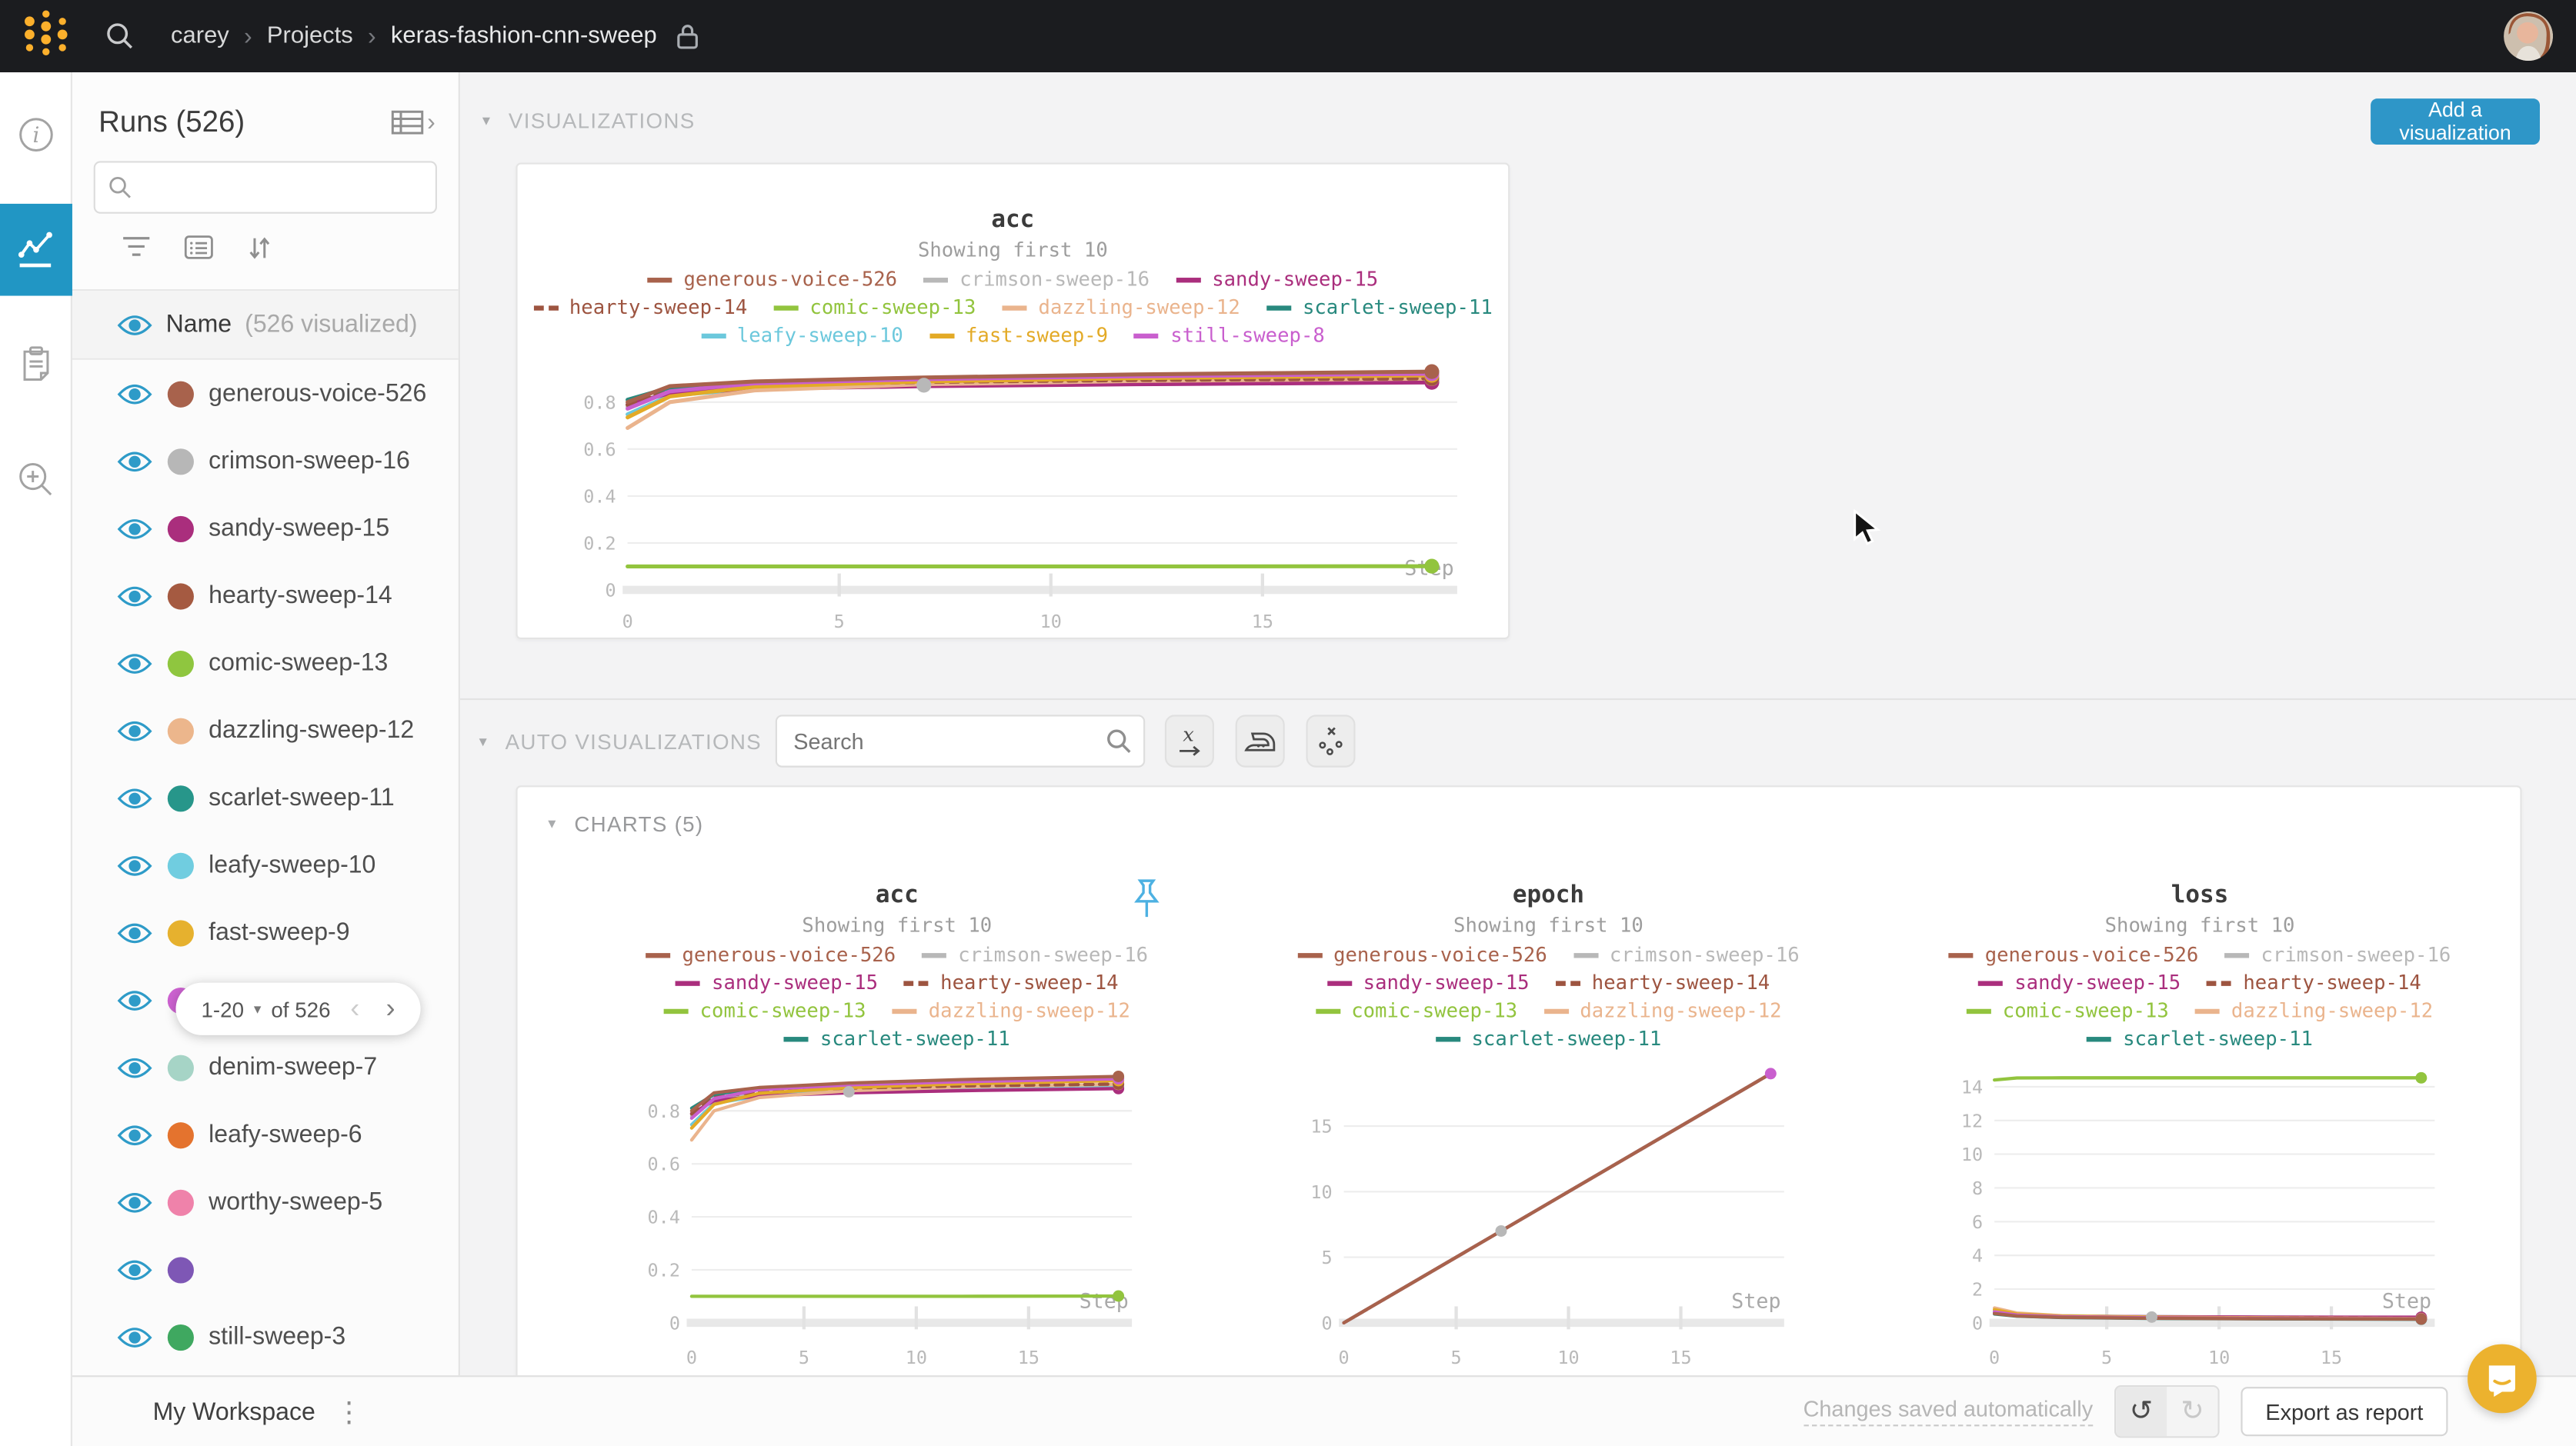 The image size is (2576, 1446). I want to click on run-row: crimson-sweep-16, so click(266, 461).